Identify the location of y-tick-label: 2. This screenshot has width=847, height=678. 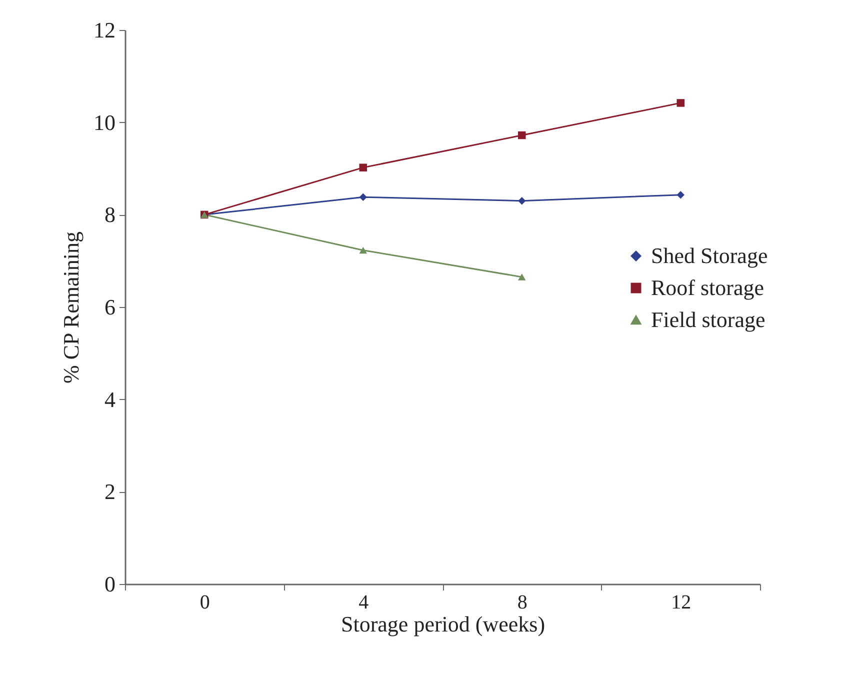
(110, 491).